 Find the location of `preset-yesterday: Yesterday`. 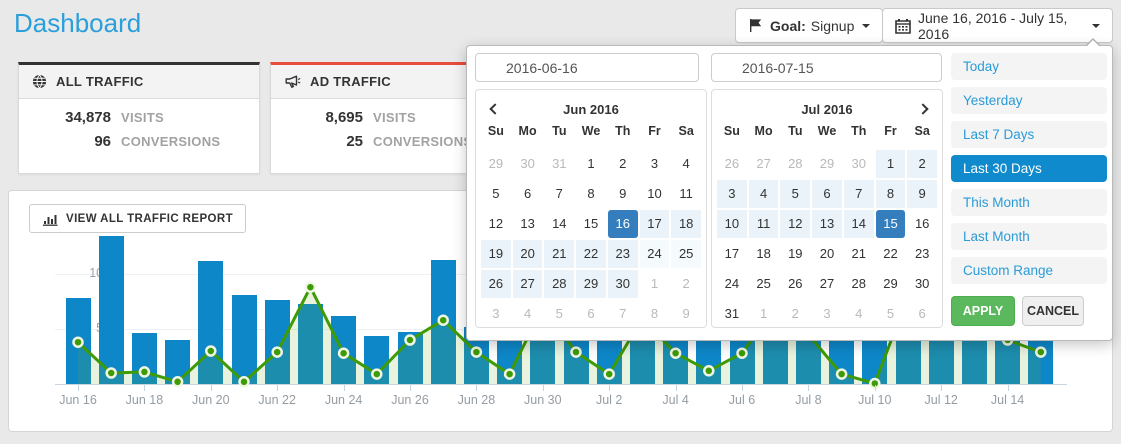

preset-yesterday: Yesterday is located at coordinates (1029, 100).